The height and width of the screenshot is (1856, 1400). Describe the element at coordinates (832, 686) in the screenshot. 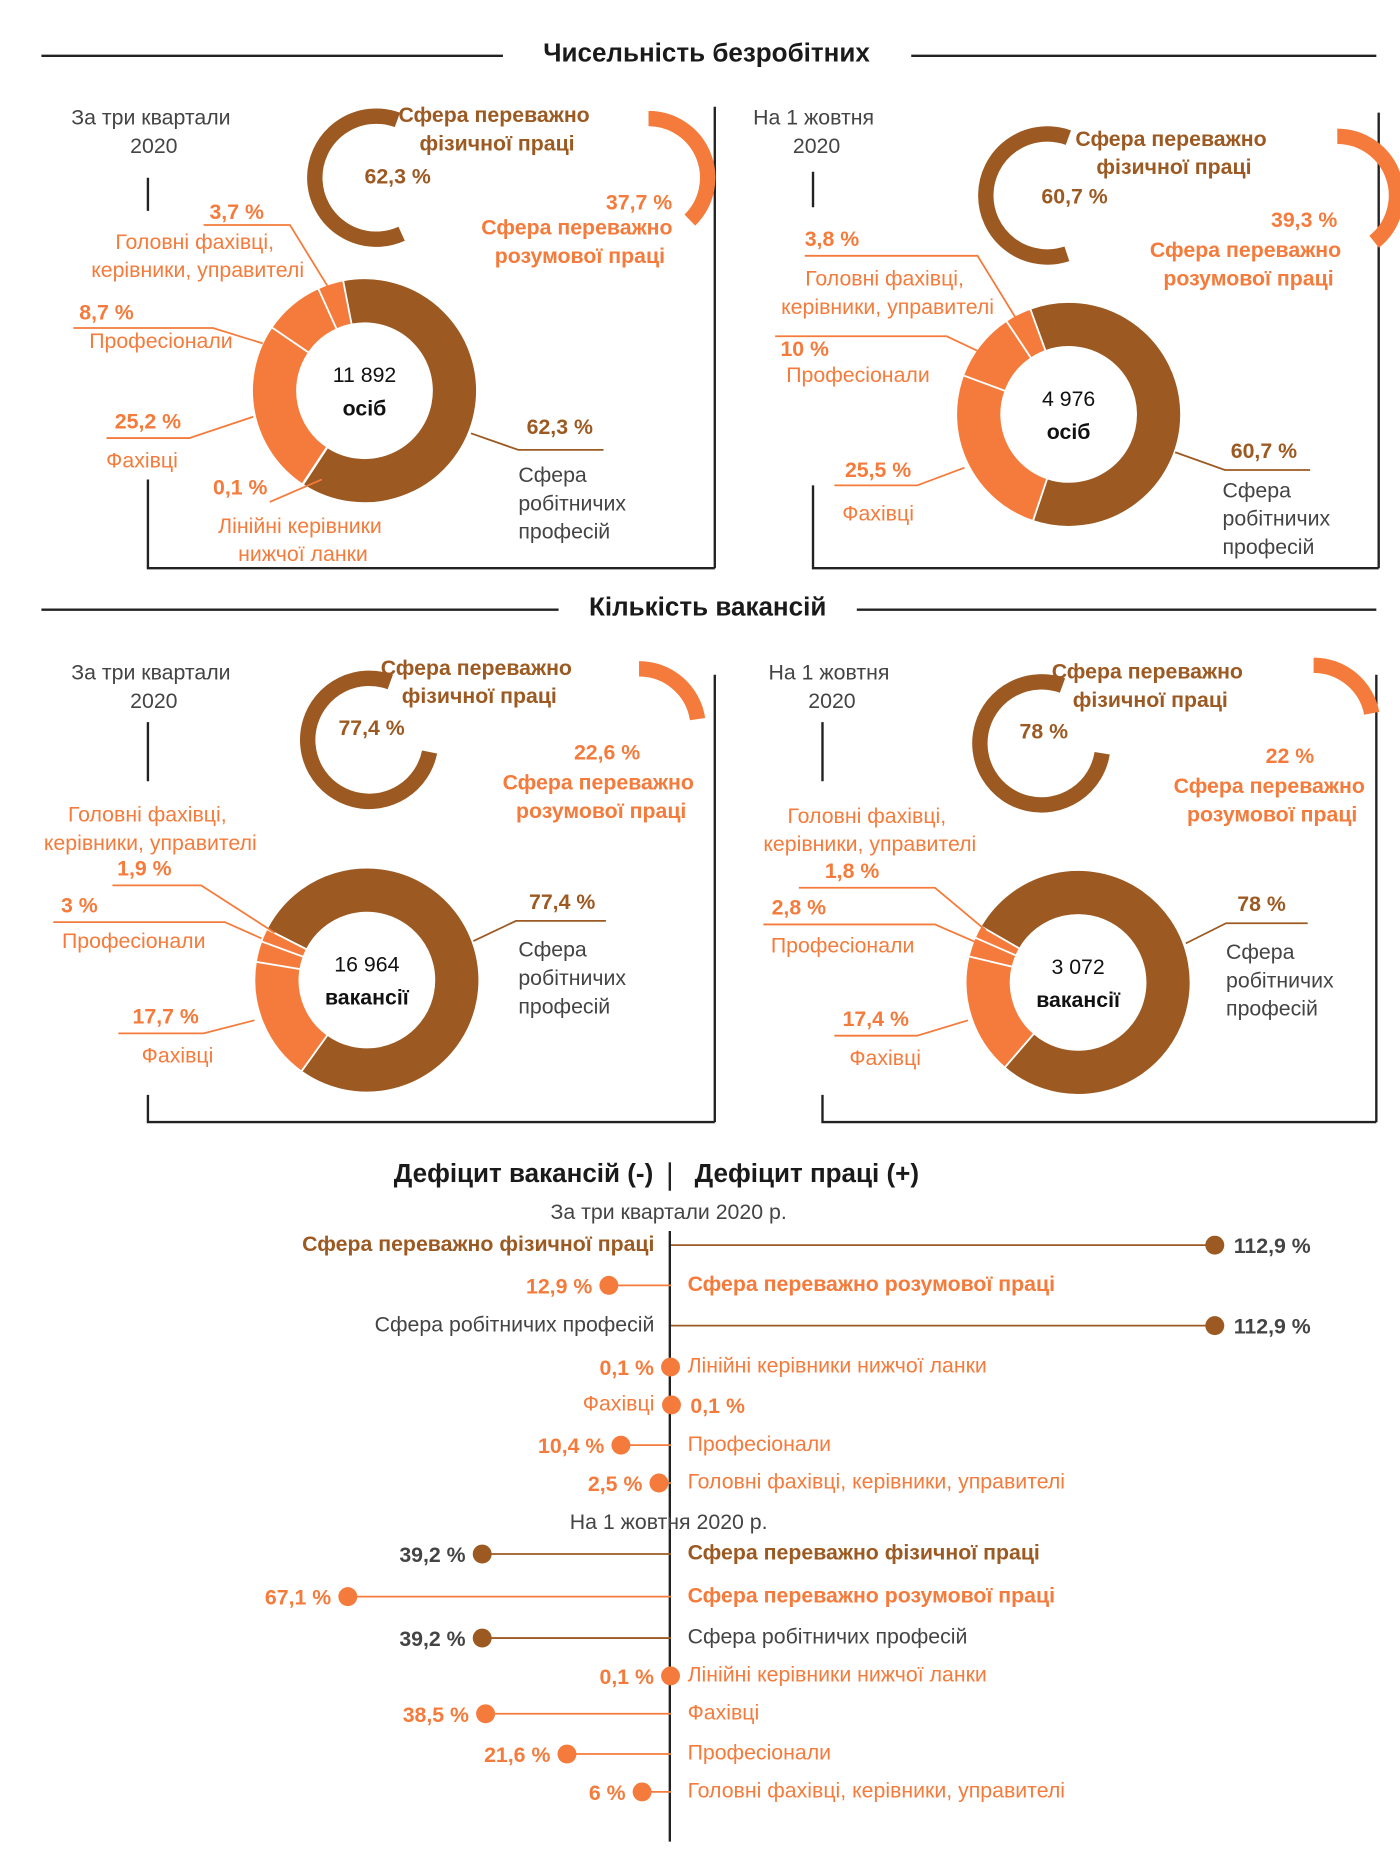

I see `period: На 1 жовтня 2020` at that location.